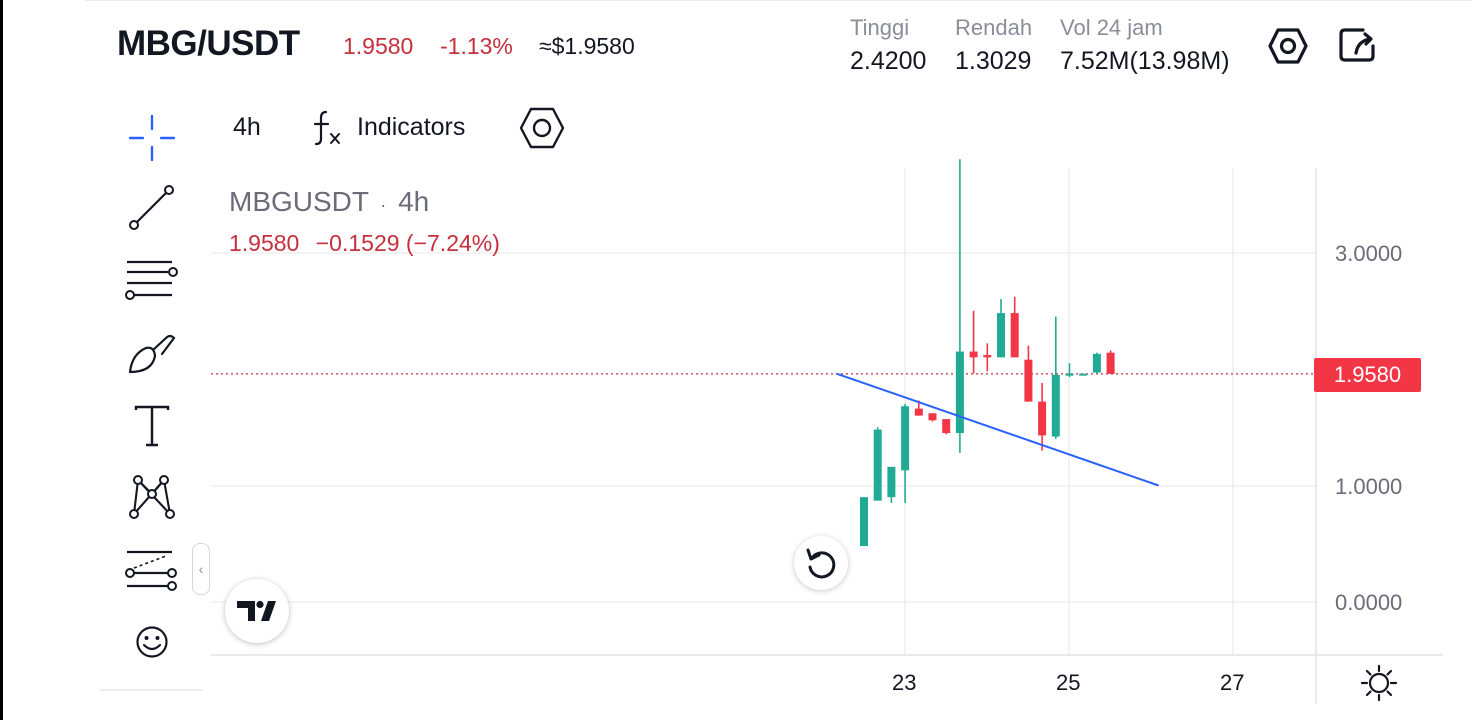 The height and width of the screenshot is (720, 1472). What do you see at coordinates (152, 356) in the screenshot?
I see `brush-icon` at bounding box center [152, 356].